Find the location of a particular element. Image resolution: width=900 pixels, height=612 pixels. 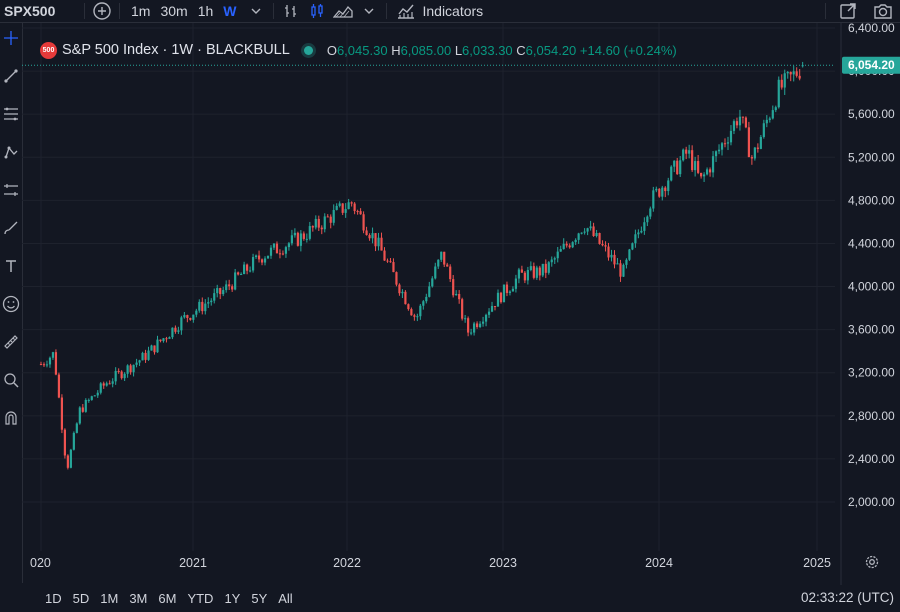

compare-plus-icon is located at coordinates (102, 11).